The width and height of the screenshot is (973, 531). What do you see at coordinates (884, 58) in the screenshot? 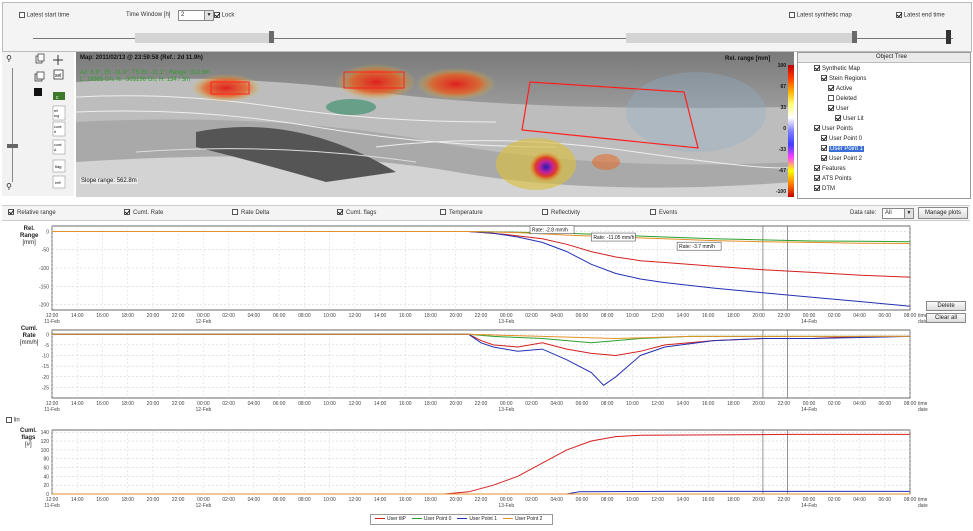
I see `object-tree-header: Object Tree` at bounding box center [884, 58].